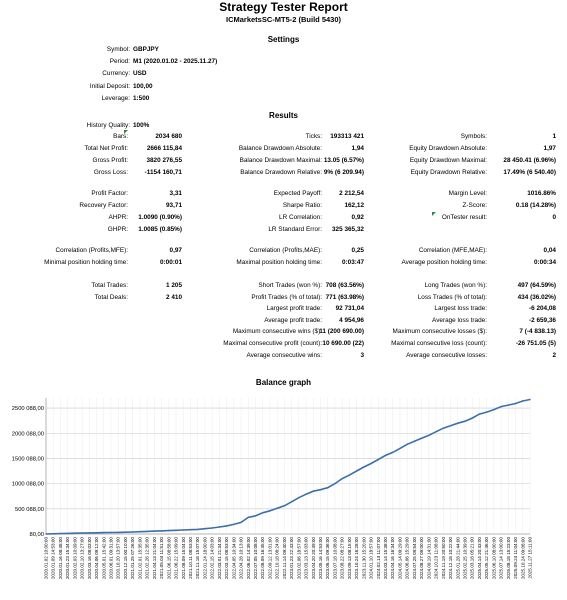 The image size is (567, 600). What do you see at coordinates (284, 558) in the screenshot?
I see `x-tick-label: 2022.11.14 09:40:00` at bounding box center [284, 558].